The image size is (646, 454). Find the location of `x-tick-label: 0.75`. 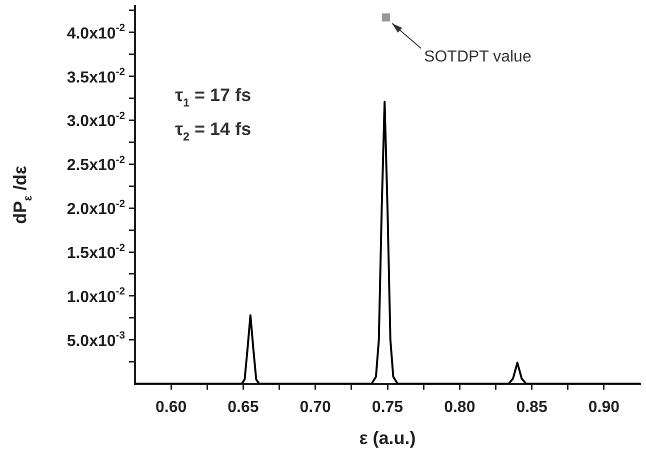

x-tick-label: 0.75 is located at coordinates (388, 407).